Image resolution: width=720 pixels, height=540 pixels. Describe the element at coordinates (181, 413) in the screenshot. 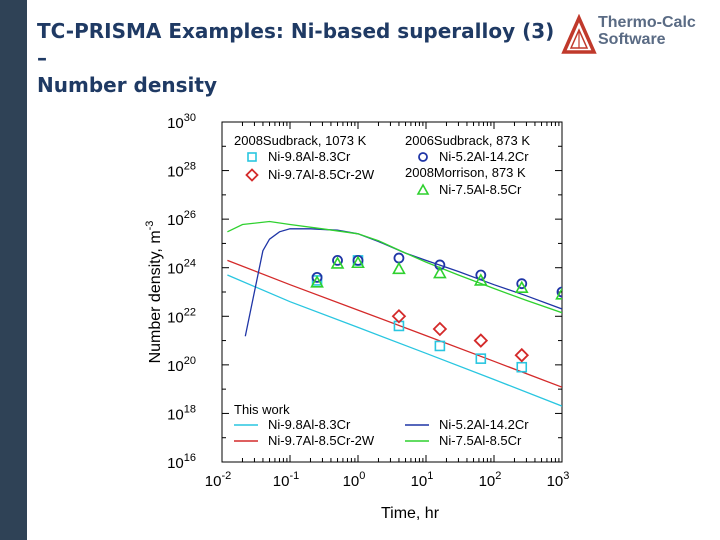

I see `y-tick-label: 1018` at that location.